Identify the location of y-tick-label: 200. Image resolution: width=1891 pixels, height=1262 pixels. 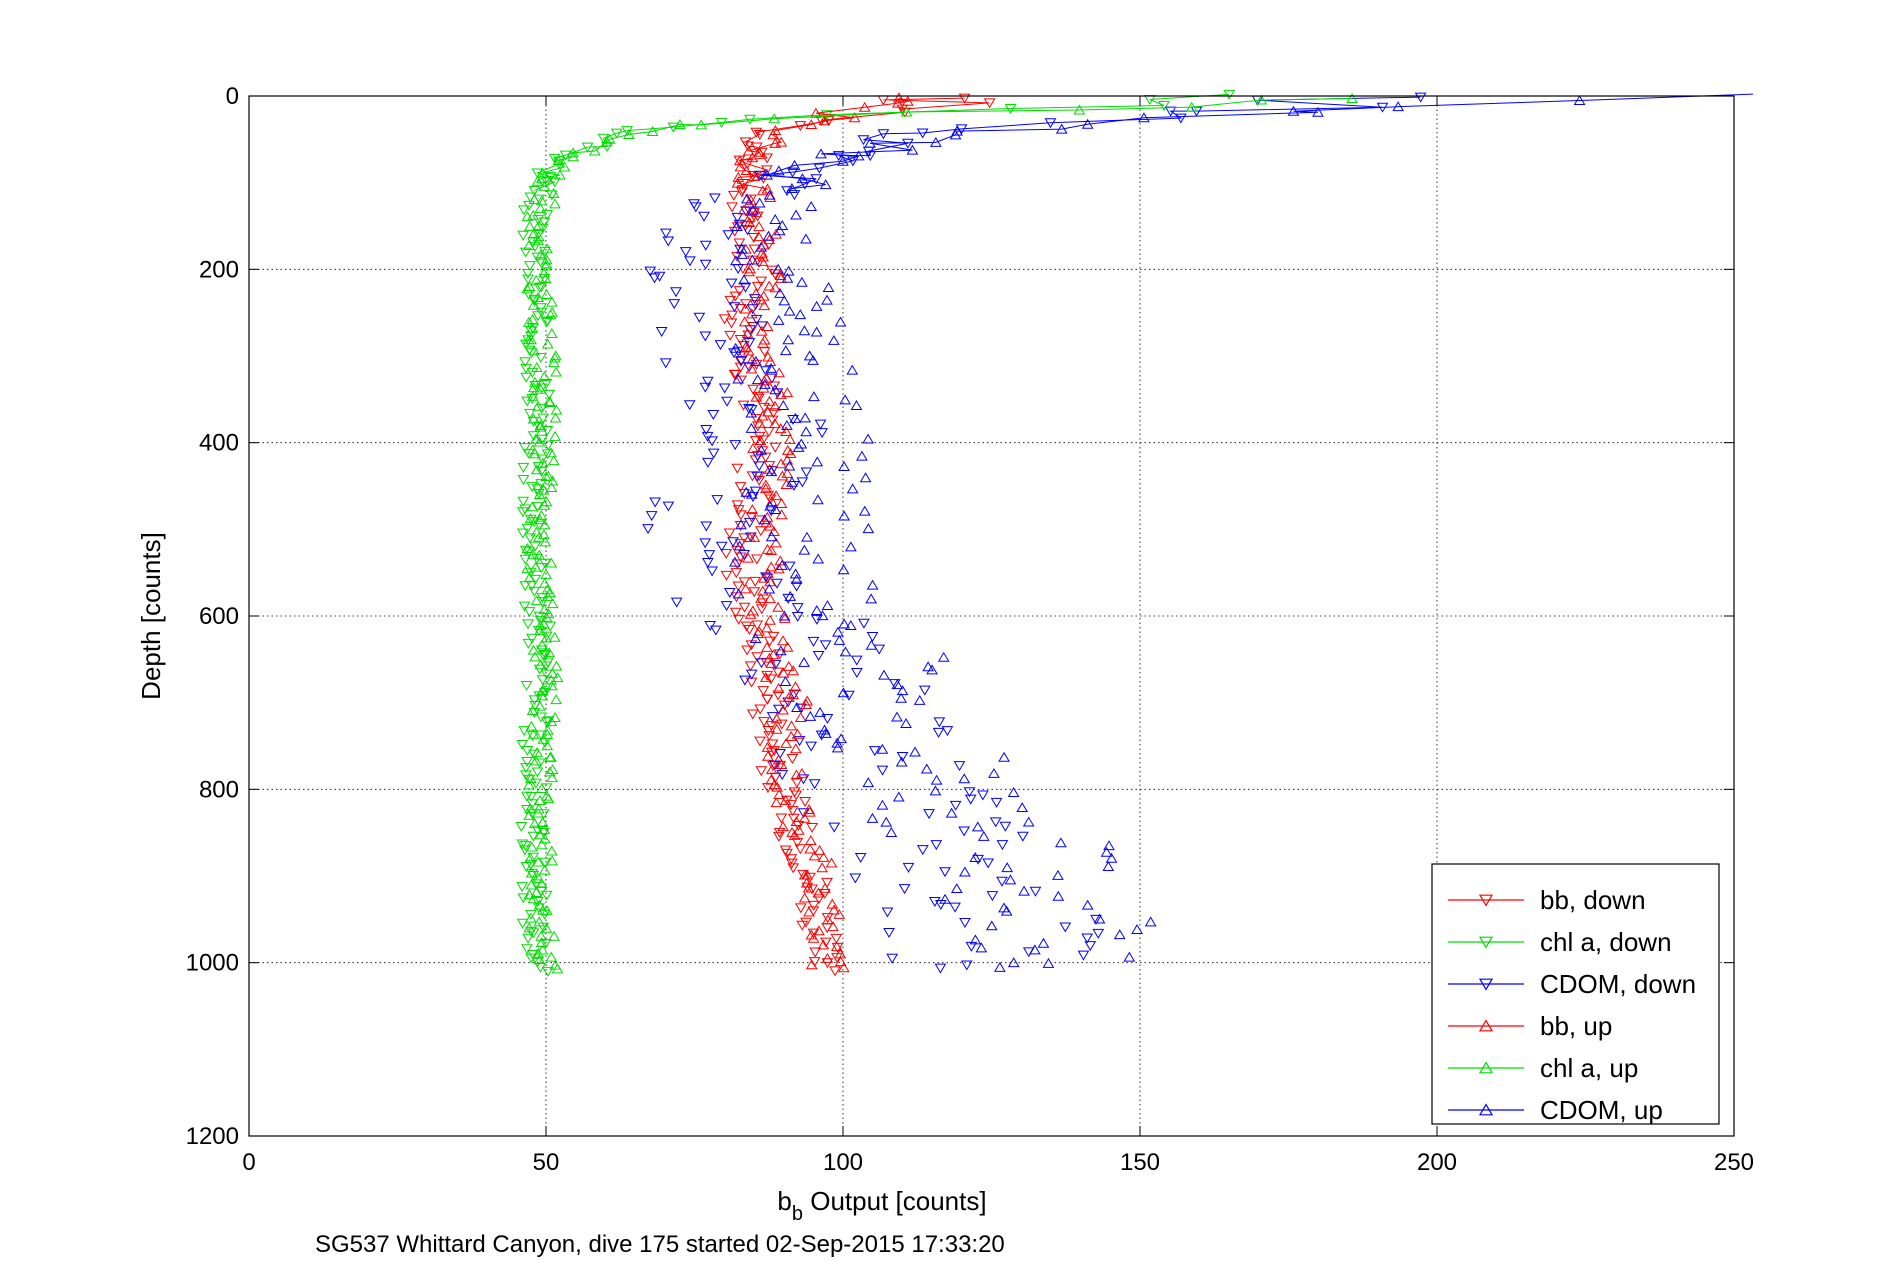
(219, 269).